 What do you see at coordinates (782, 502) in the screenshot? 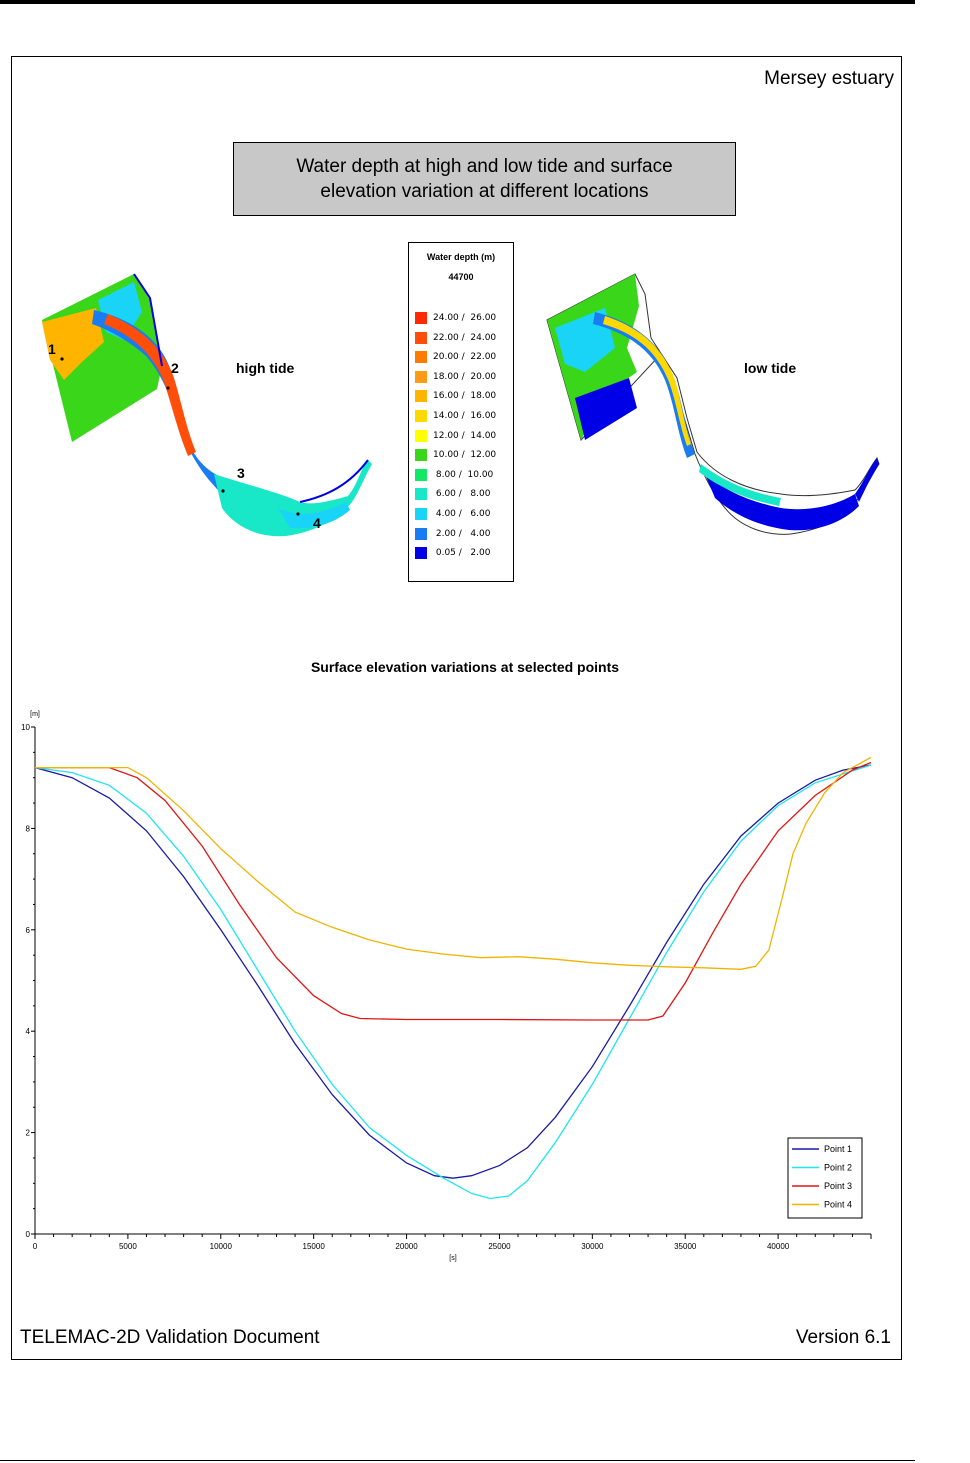
I see `low-tide-estuary-flats` at bounding box center [782, 502].